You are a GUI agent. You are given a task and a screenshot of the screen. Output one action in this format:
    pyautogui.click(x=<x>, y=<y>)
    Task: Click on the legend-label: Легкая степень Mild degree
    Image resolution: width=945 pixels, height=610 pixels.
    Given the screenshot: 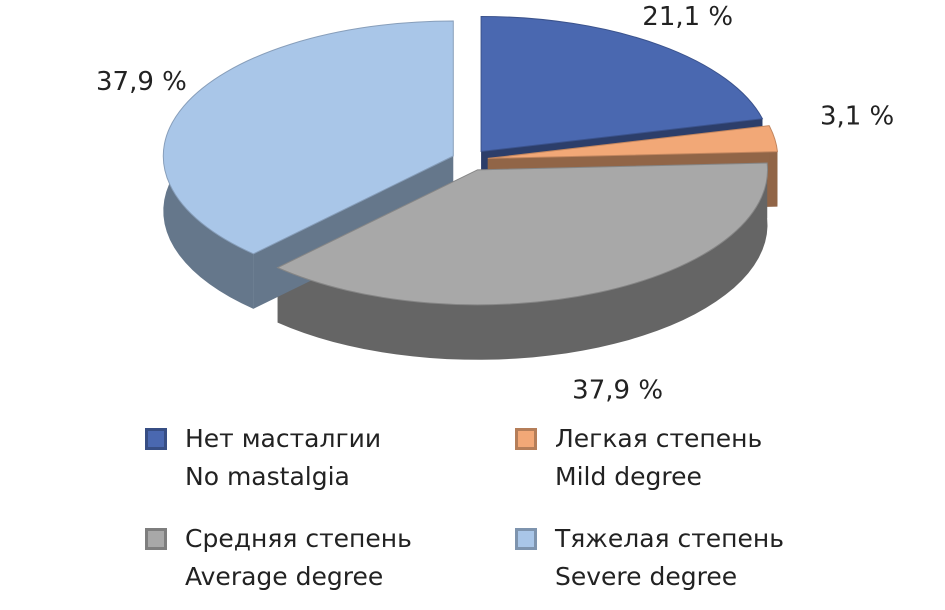 What is the action you would take?
    pyautogui.click(x=659, y=457)
    